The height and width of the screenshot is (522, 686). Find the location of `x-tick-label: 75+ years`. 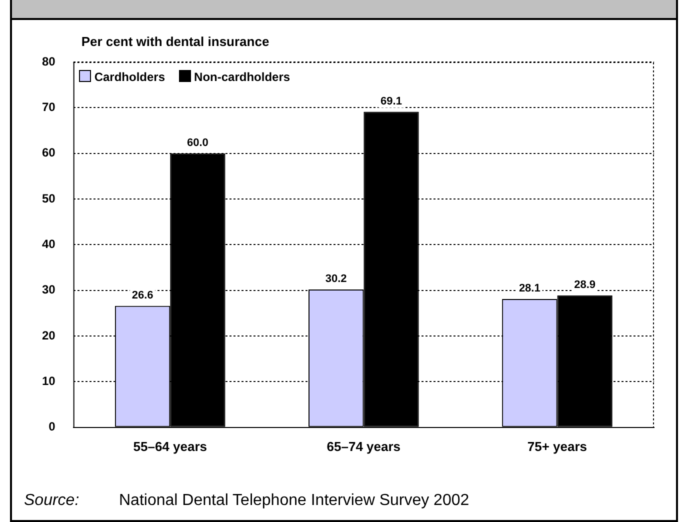

x-tick-label: 75+ years is located at coordinates (557, 446).